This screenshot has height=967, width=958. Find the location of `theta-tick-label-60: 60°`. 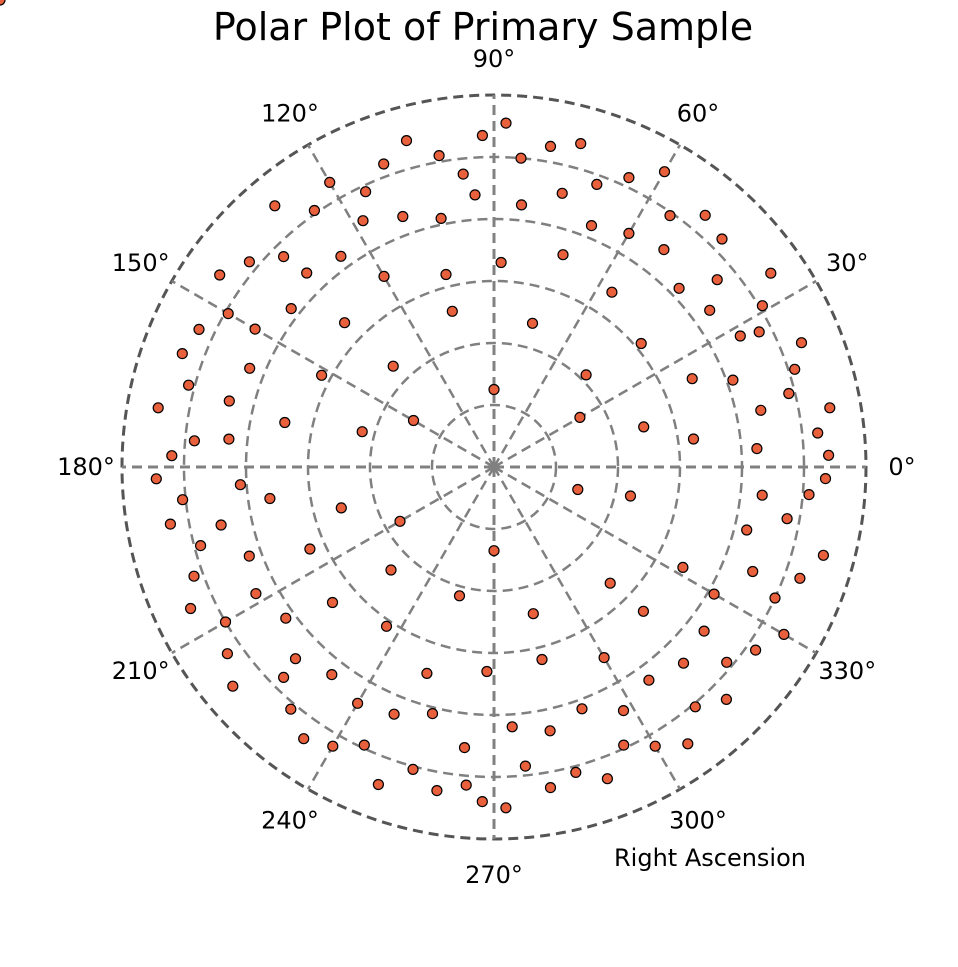

theta-tick-label-60: 60° is located at coordinates (698, 114).